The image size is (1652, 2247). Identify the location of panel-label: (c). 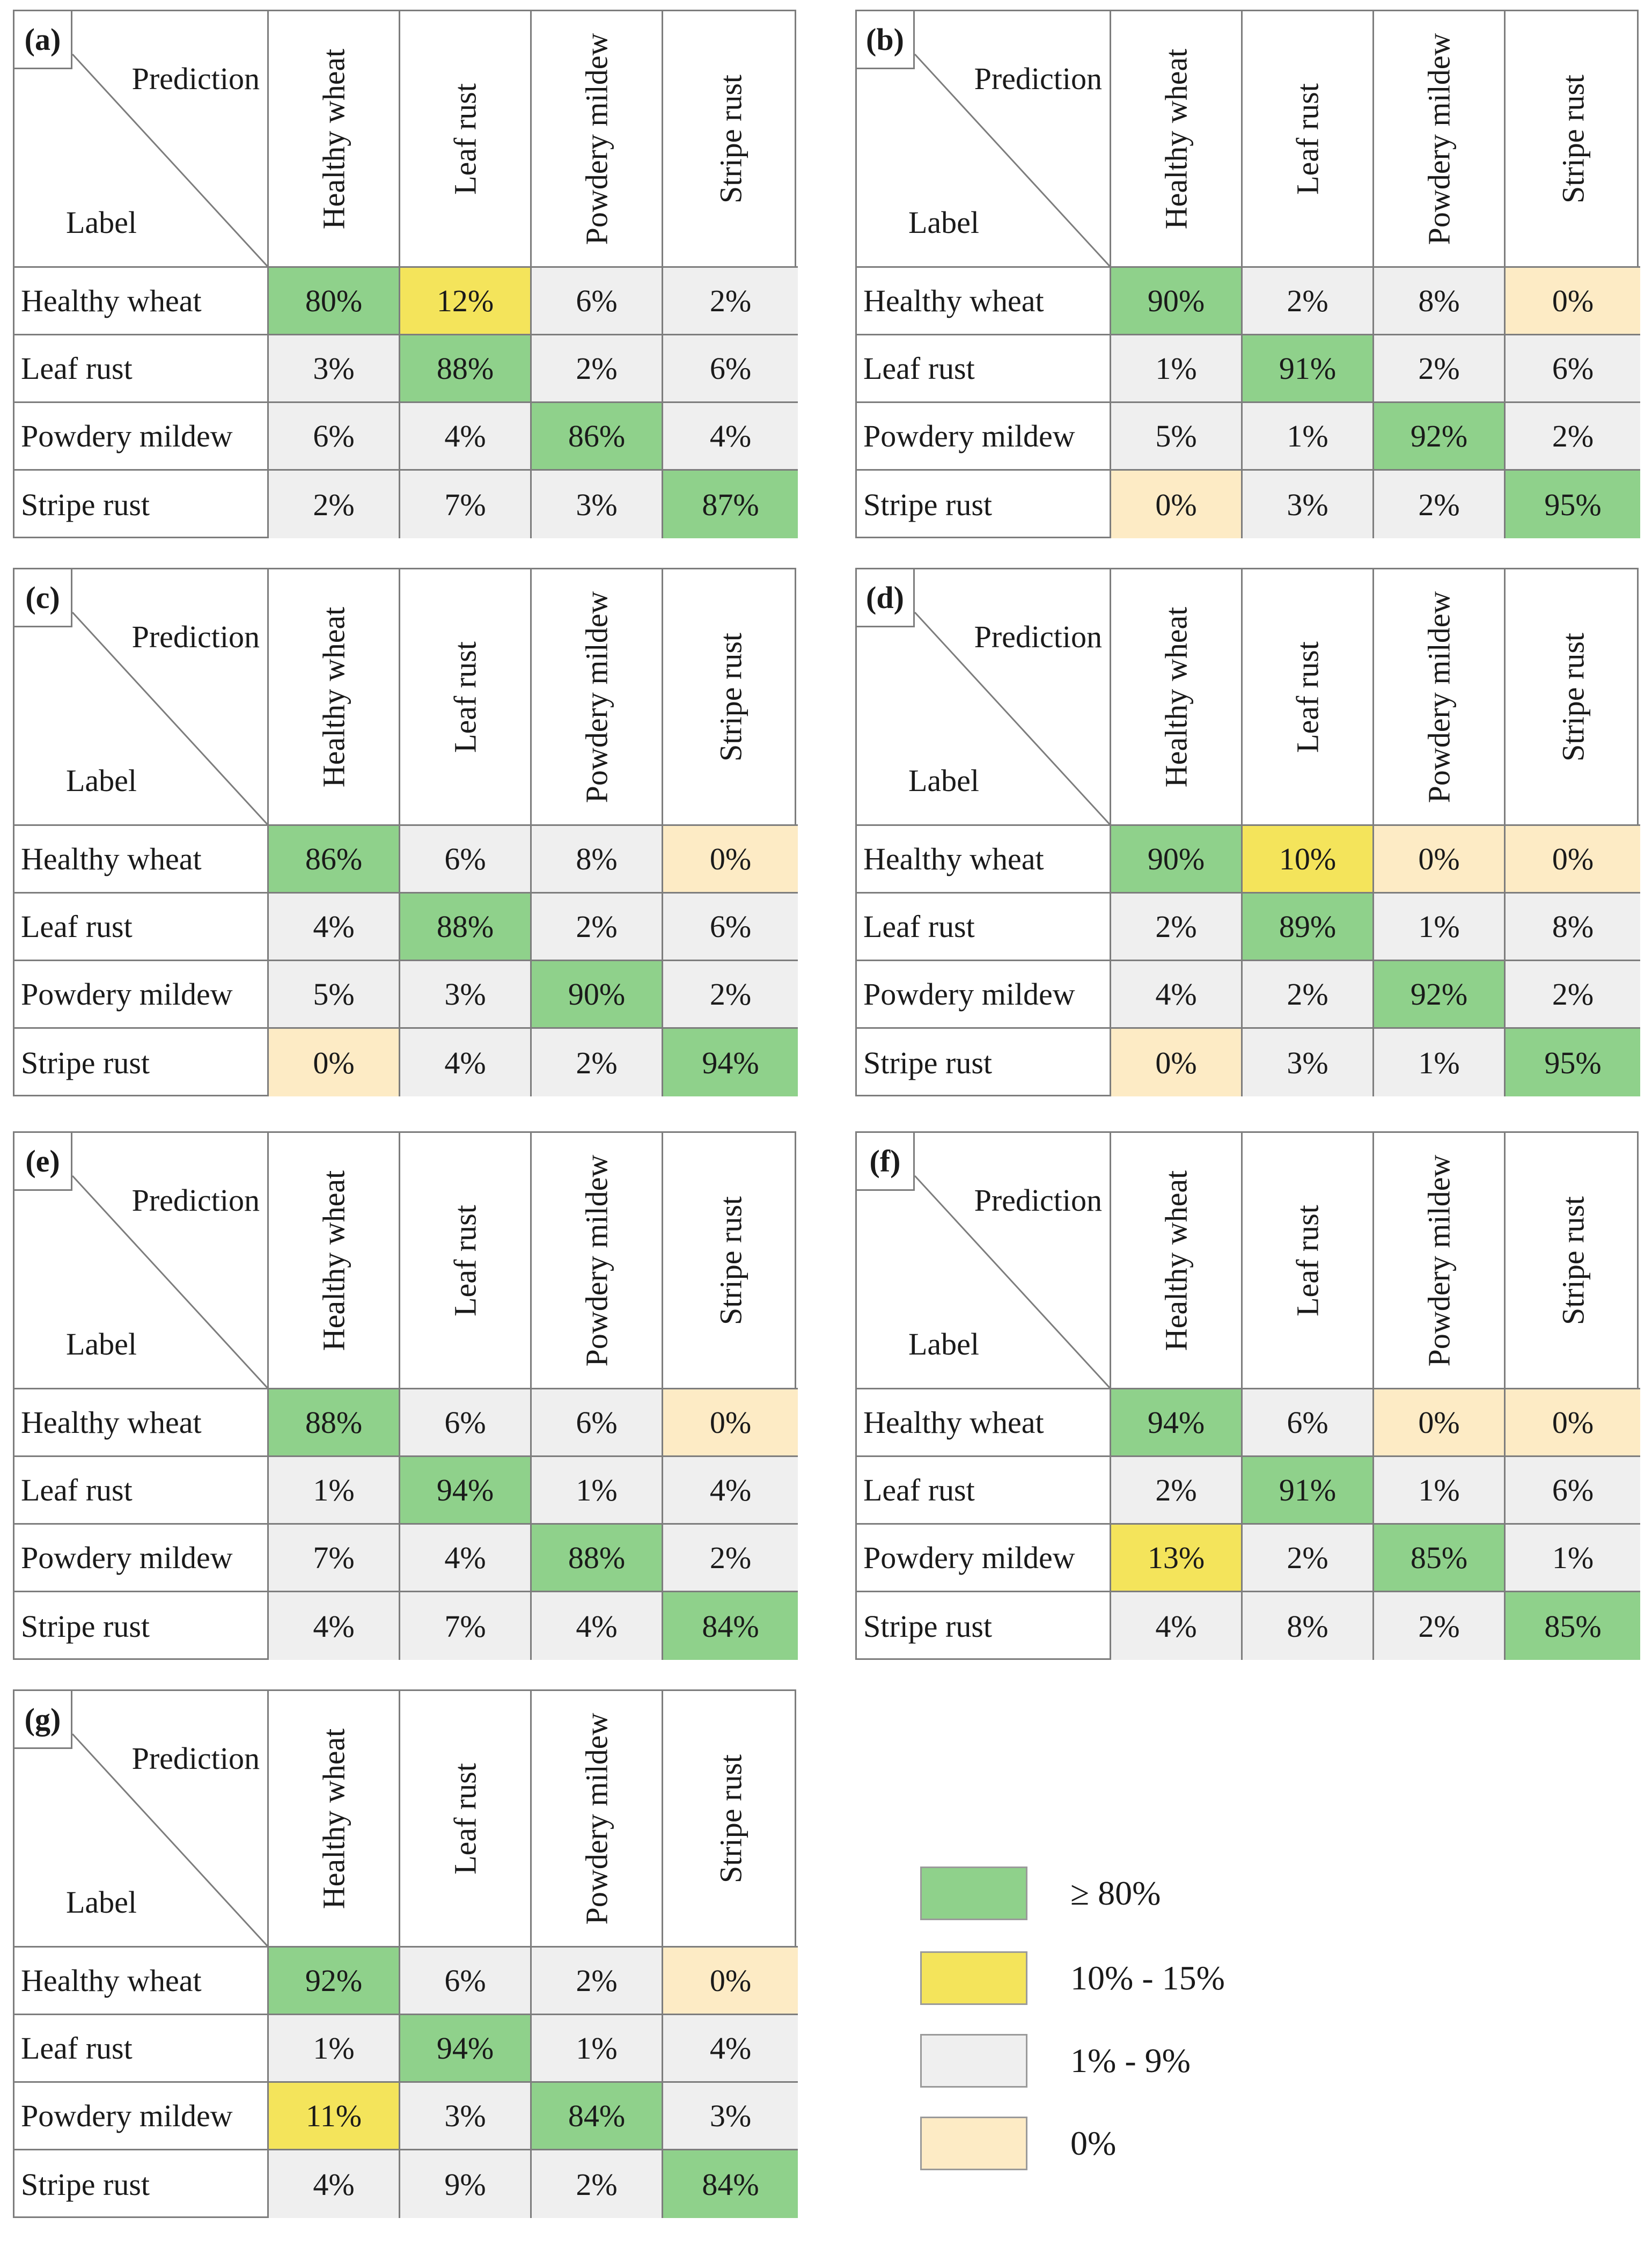
(43, 598).